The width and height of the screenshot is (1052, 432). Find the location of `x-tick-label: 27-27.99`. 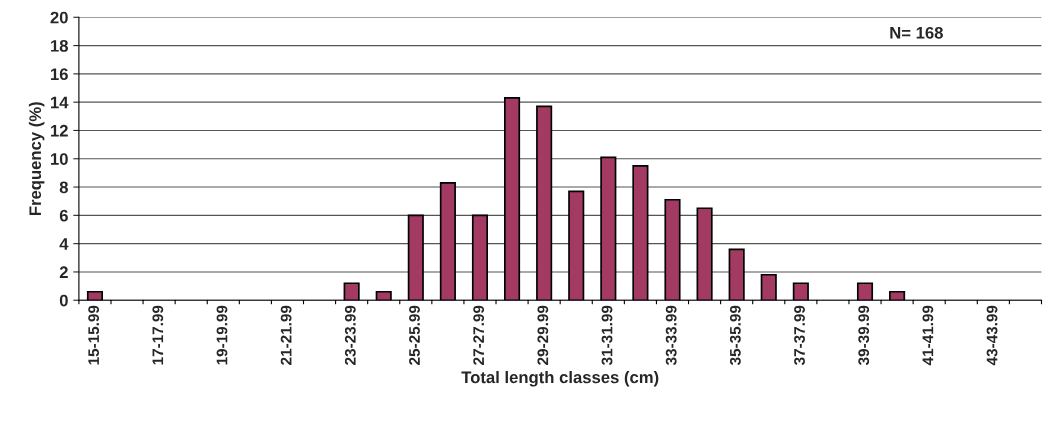

x-tick-label: 27-27.99 is located at coordinates (479, 335).